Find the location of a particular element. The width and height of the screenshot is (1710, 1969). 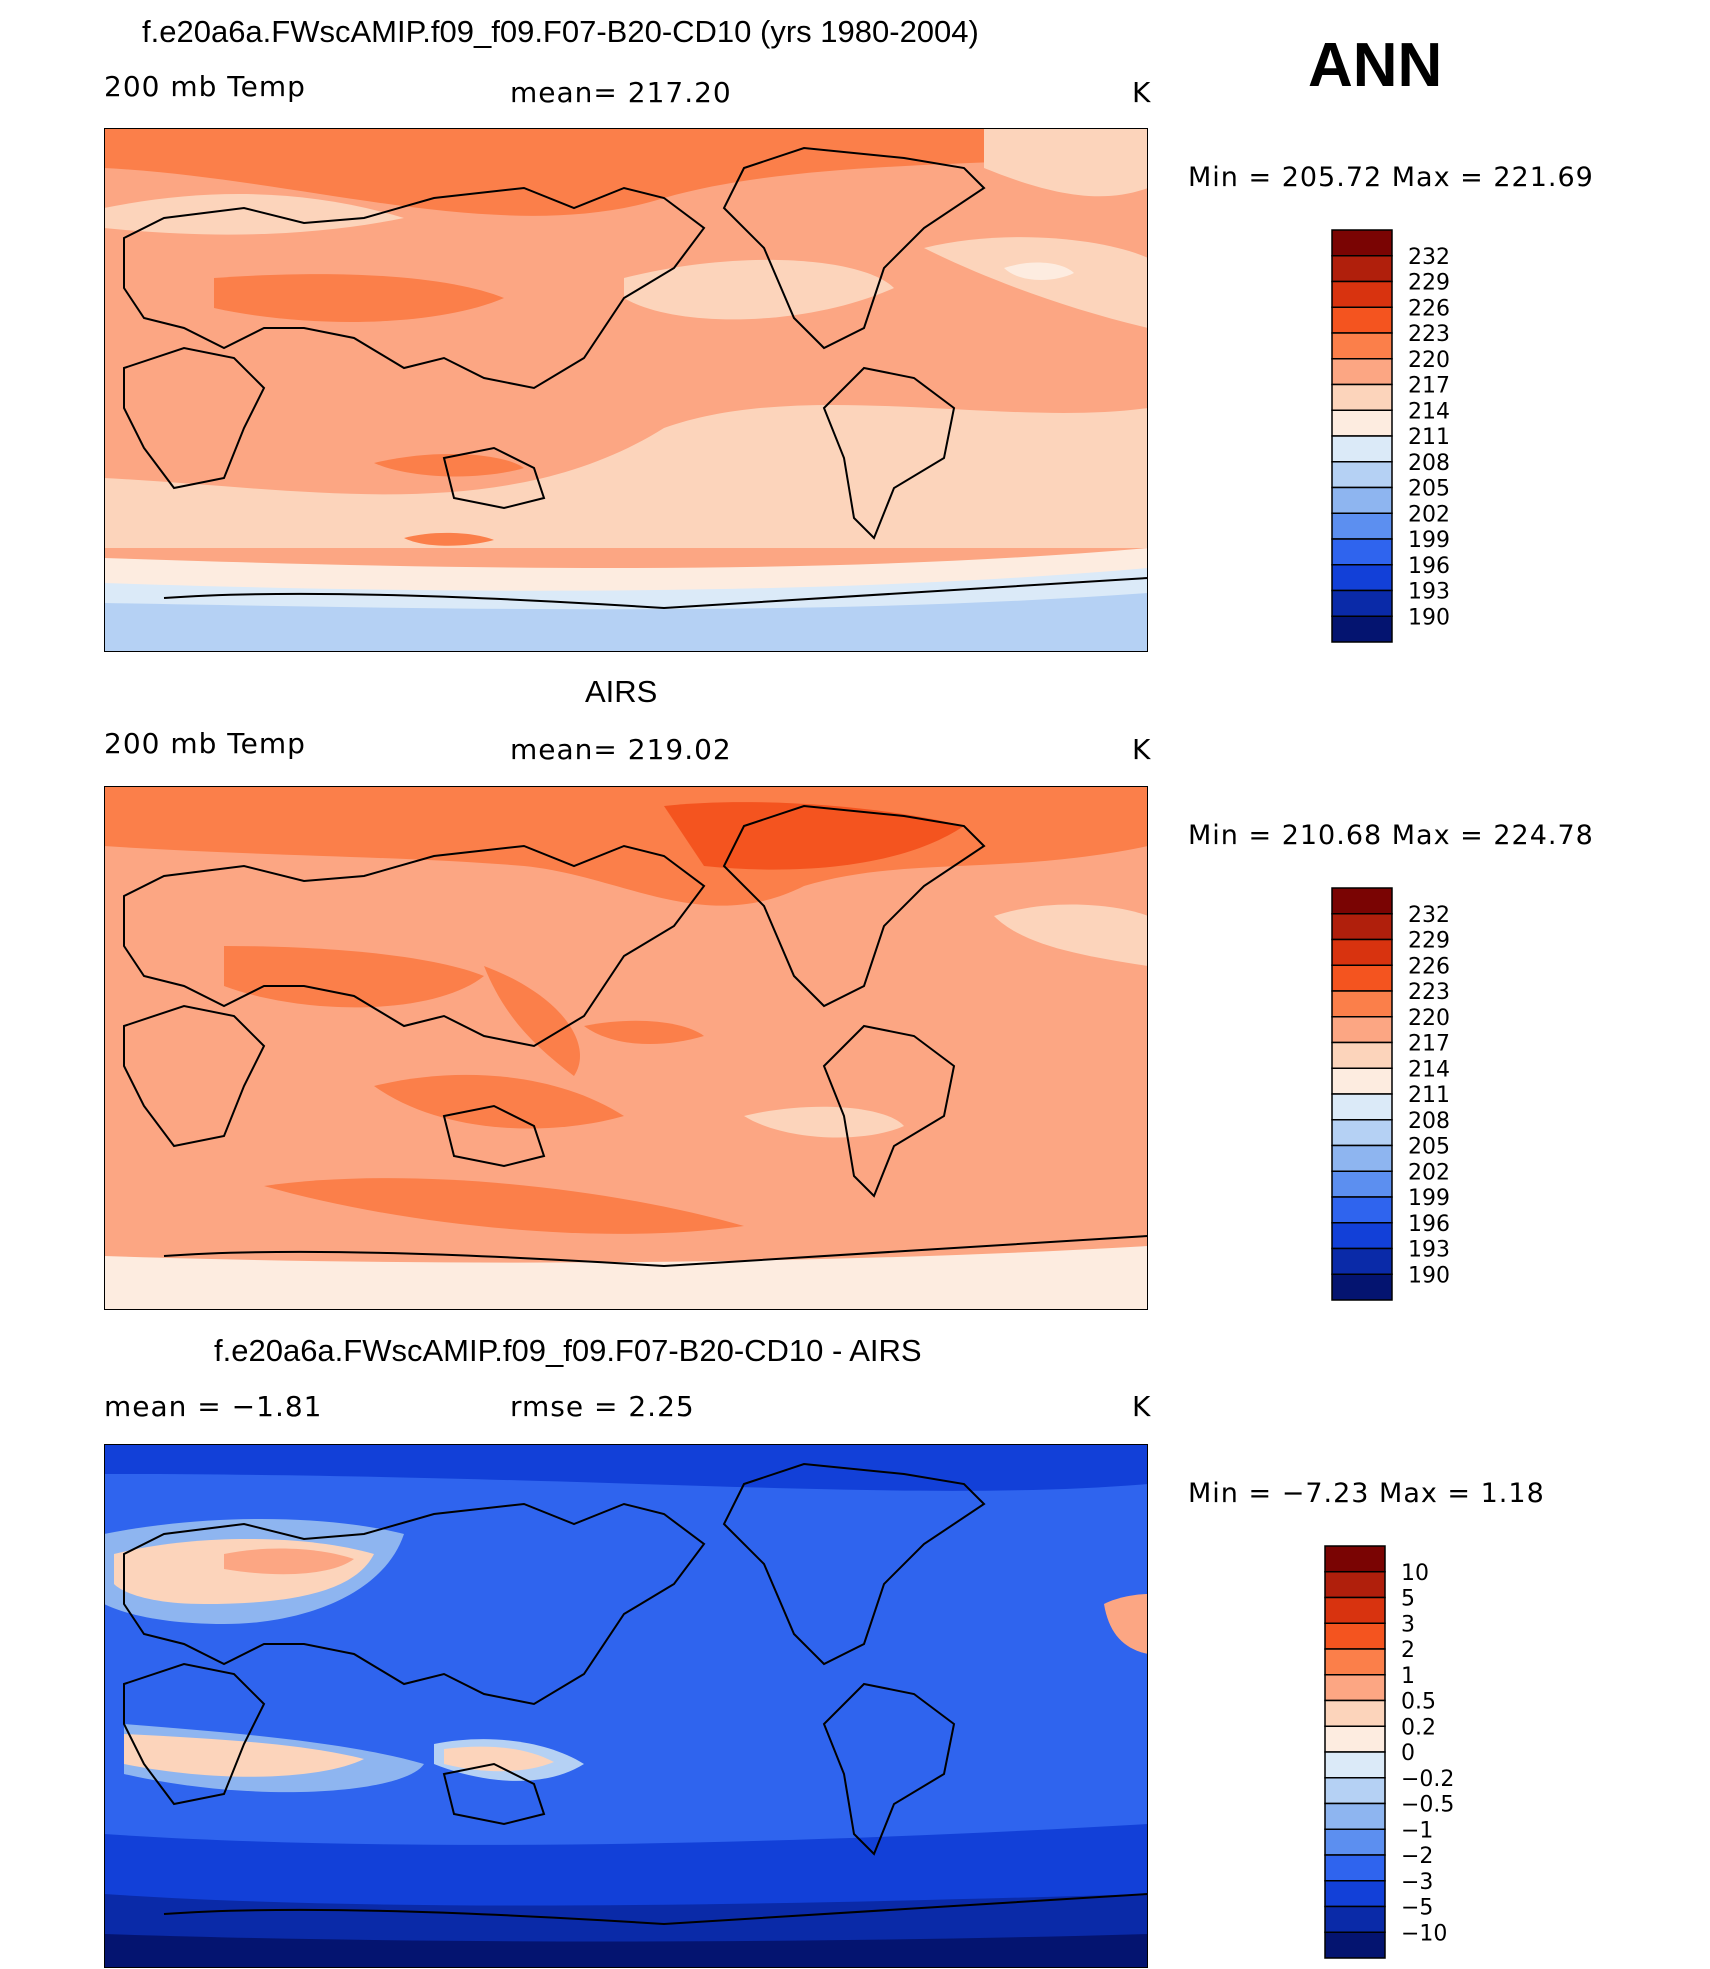

panel-2-units-label: K is located at coordinates (1142, 749).